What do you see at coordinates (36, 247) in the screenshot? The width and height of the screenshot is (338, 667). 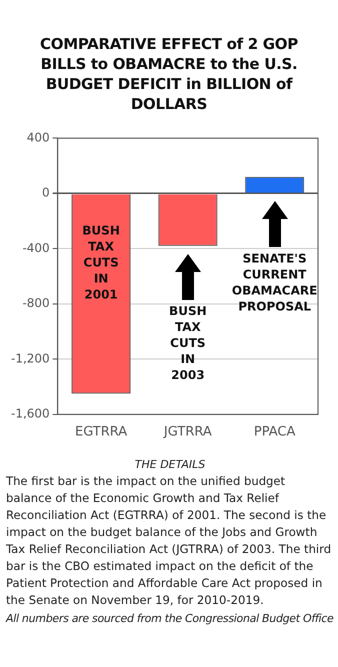 I see `y-tick-label: -400` at bounding box center [36, 247].